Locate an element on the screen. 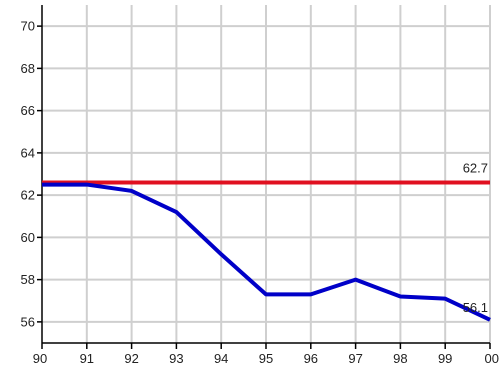 The height and width of the screenshot is (371, 501). x-tick-label: 00 is located at coordinates (492, 358).